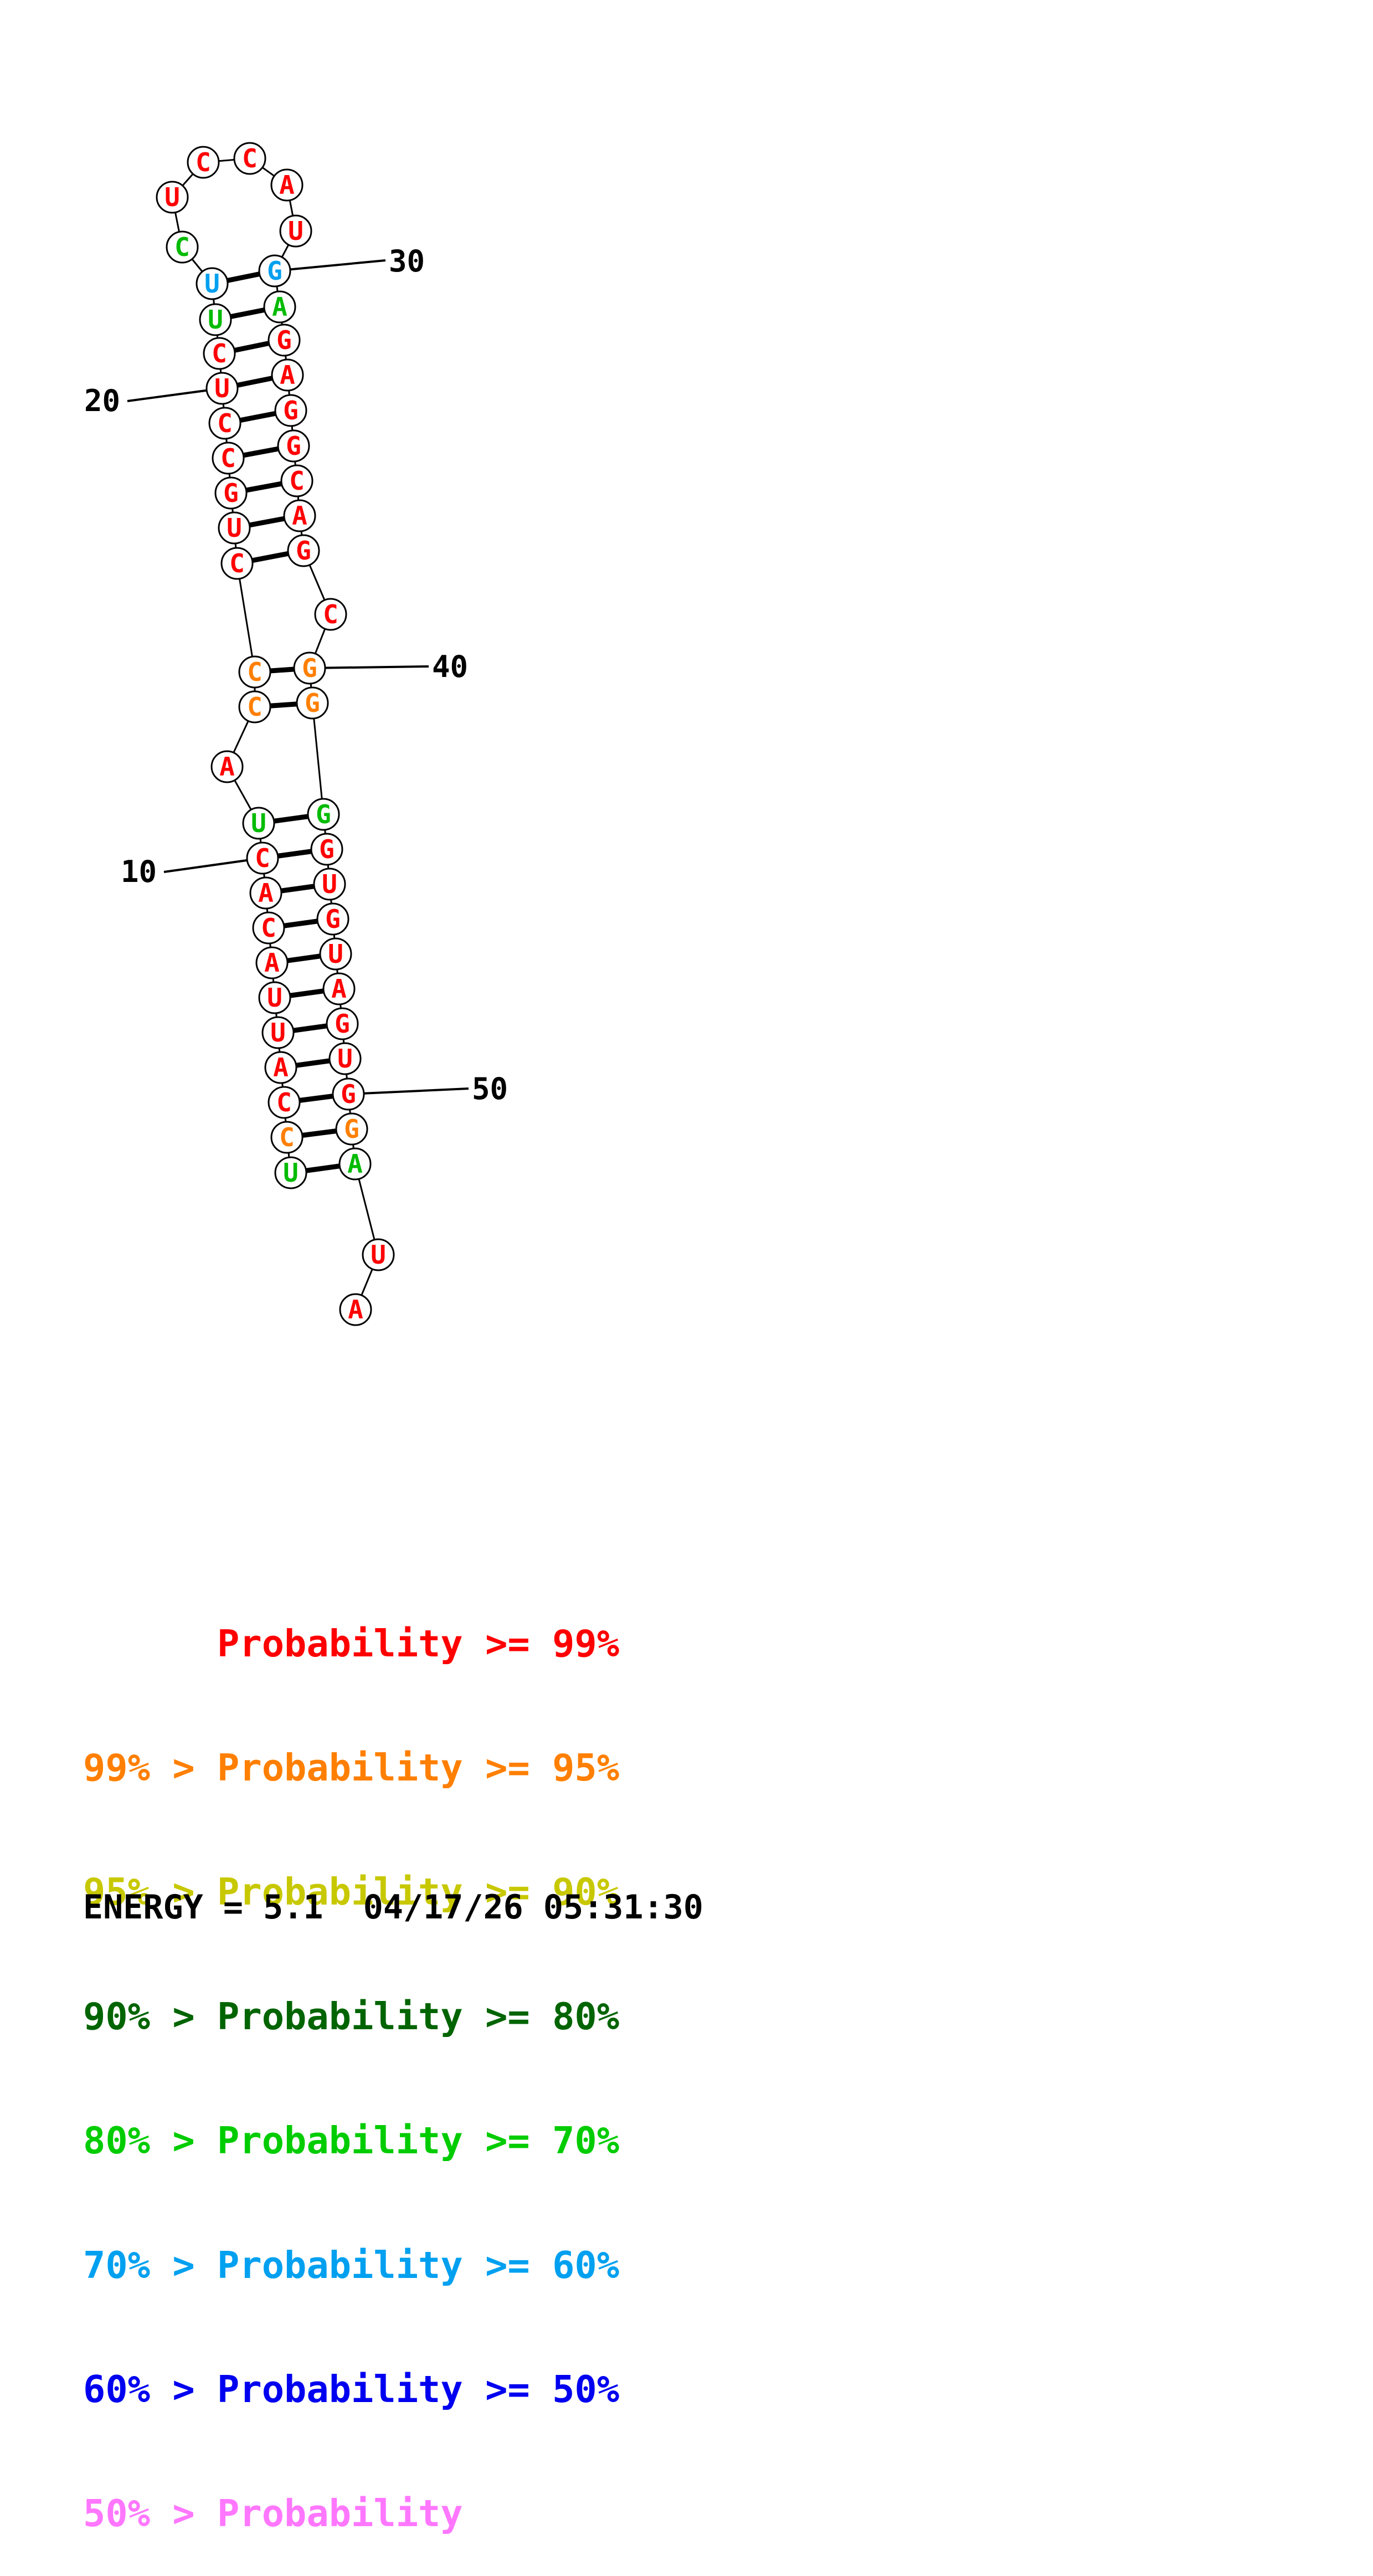 The width and height of the screenshot is (1373, 2576). I want to click on position-label: 40, so click(450, 666).